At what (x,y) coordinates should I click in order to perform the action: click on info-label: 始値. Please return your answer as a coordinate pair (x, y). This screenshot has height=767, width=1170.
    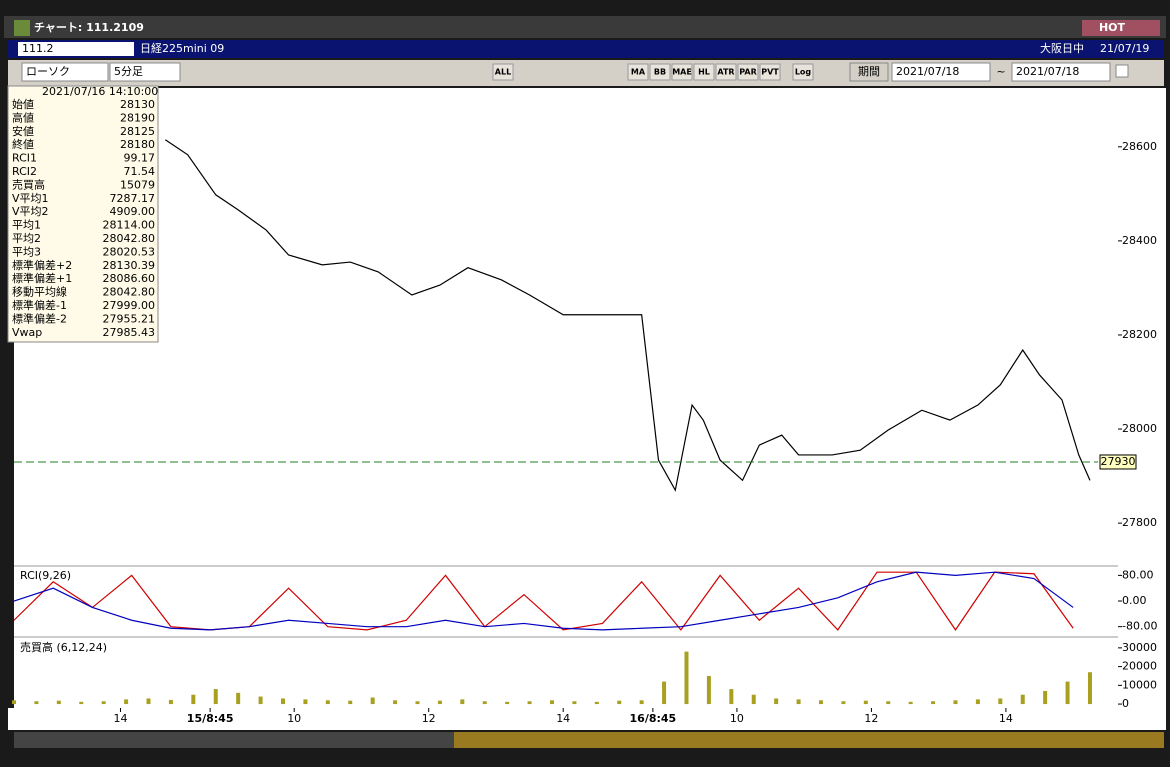
    Looking at the image, I should click on (23, 104).